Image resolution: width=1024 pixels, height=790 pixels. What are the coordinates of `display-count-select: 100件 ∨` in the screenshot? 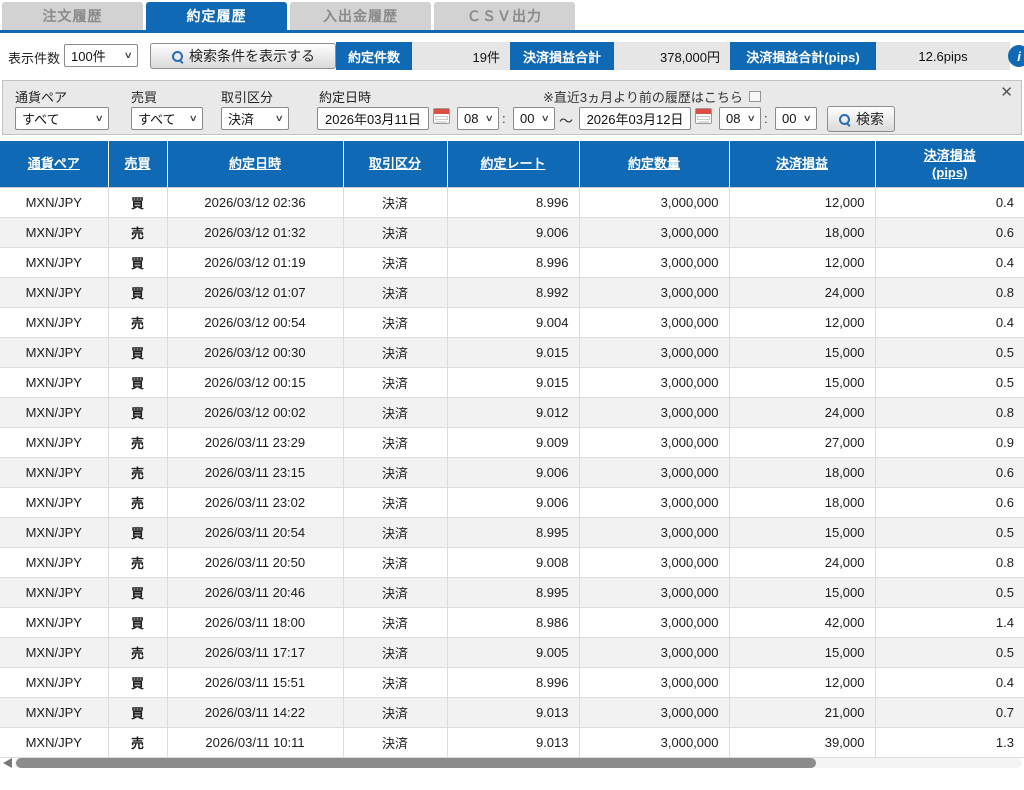 It's located at (101, 55).